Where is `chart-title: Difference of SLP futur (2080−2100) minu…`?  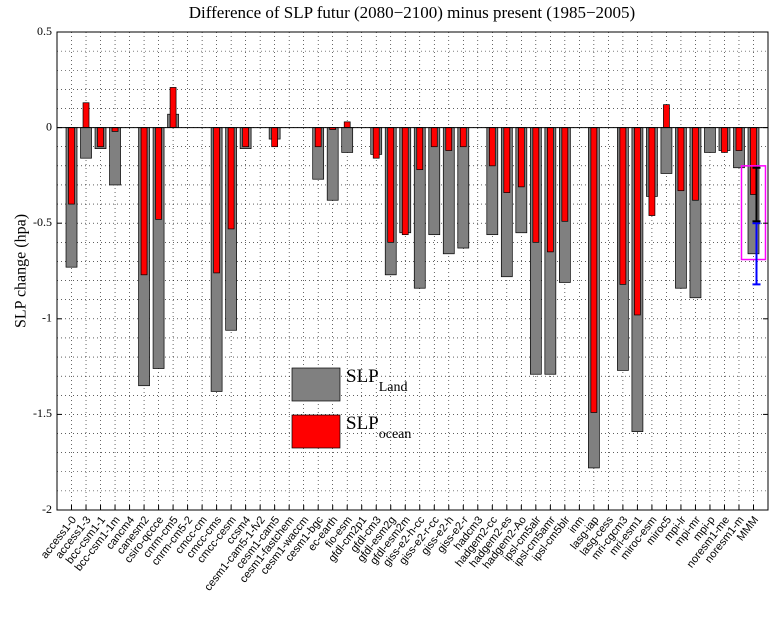 chart-title: Difference of SLP futur (2080−2100) minu… is located at coordinates (412, 12).